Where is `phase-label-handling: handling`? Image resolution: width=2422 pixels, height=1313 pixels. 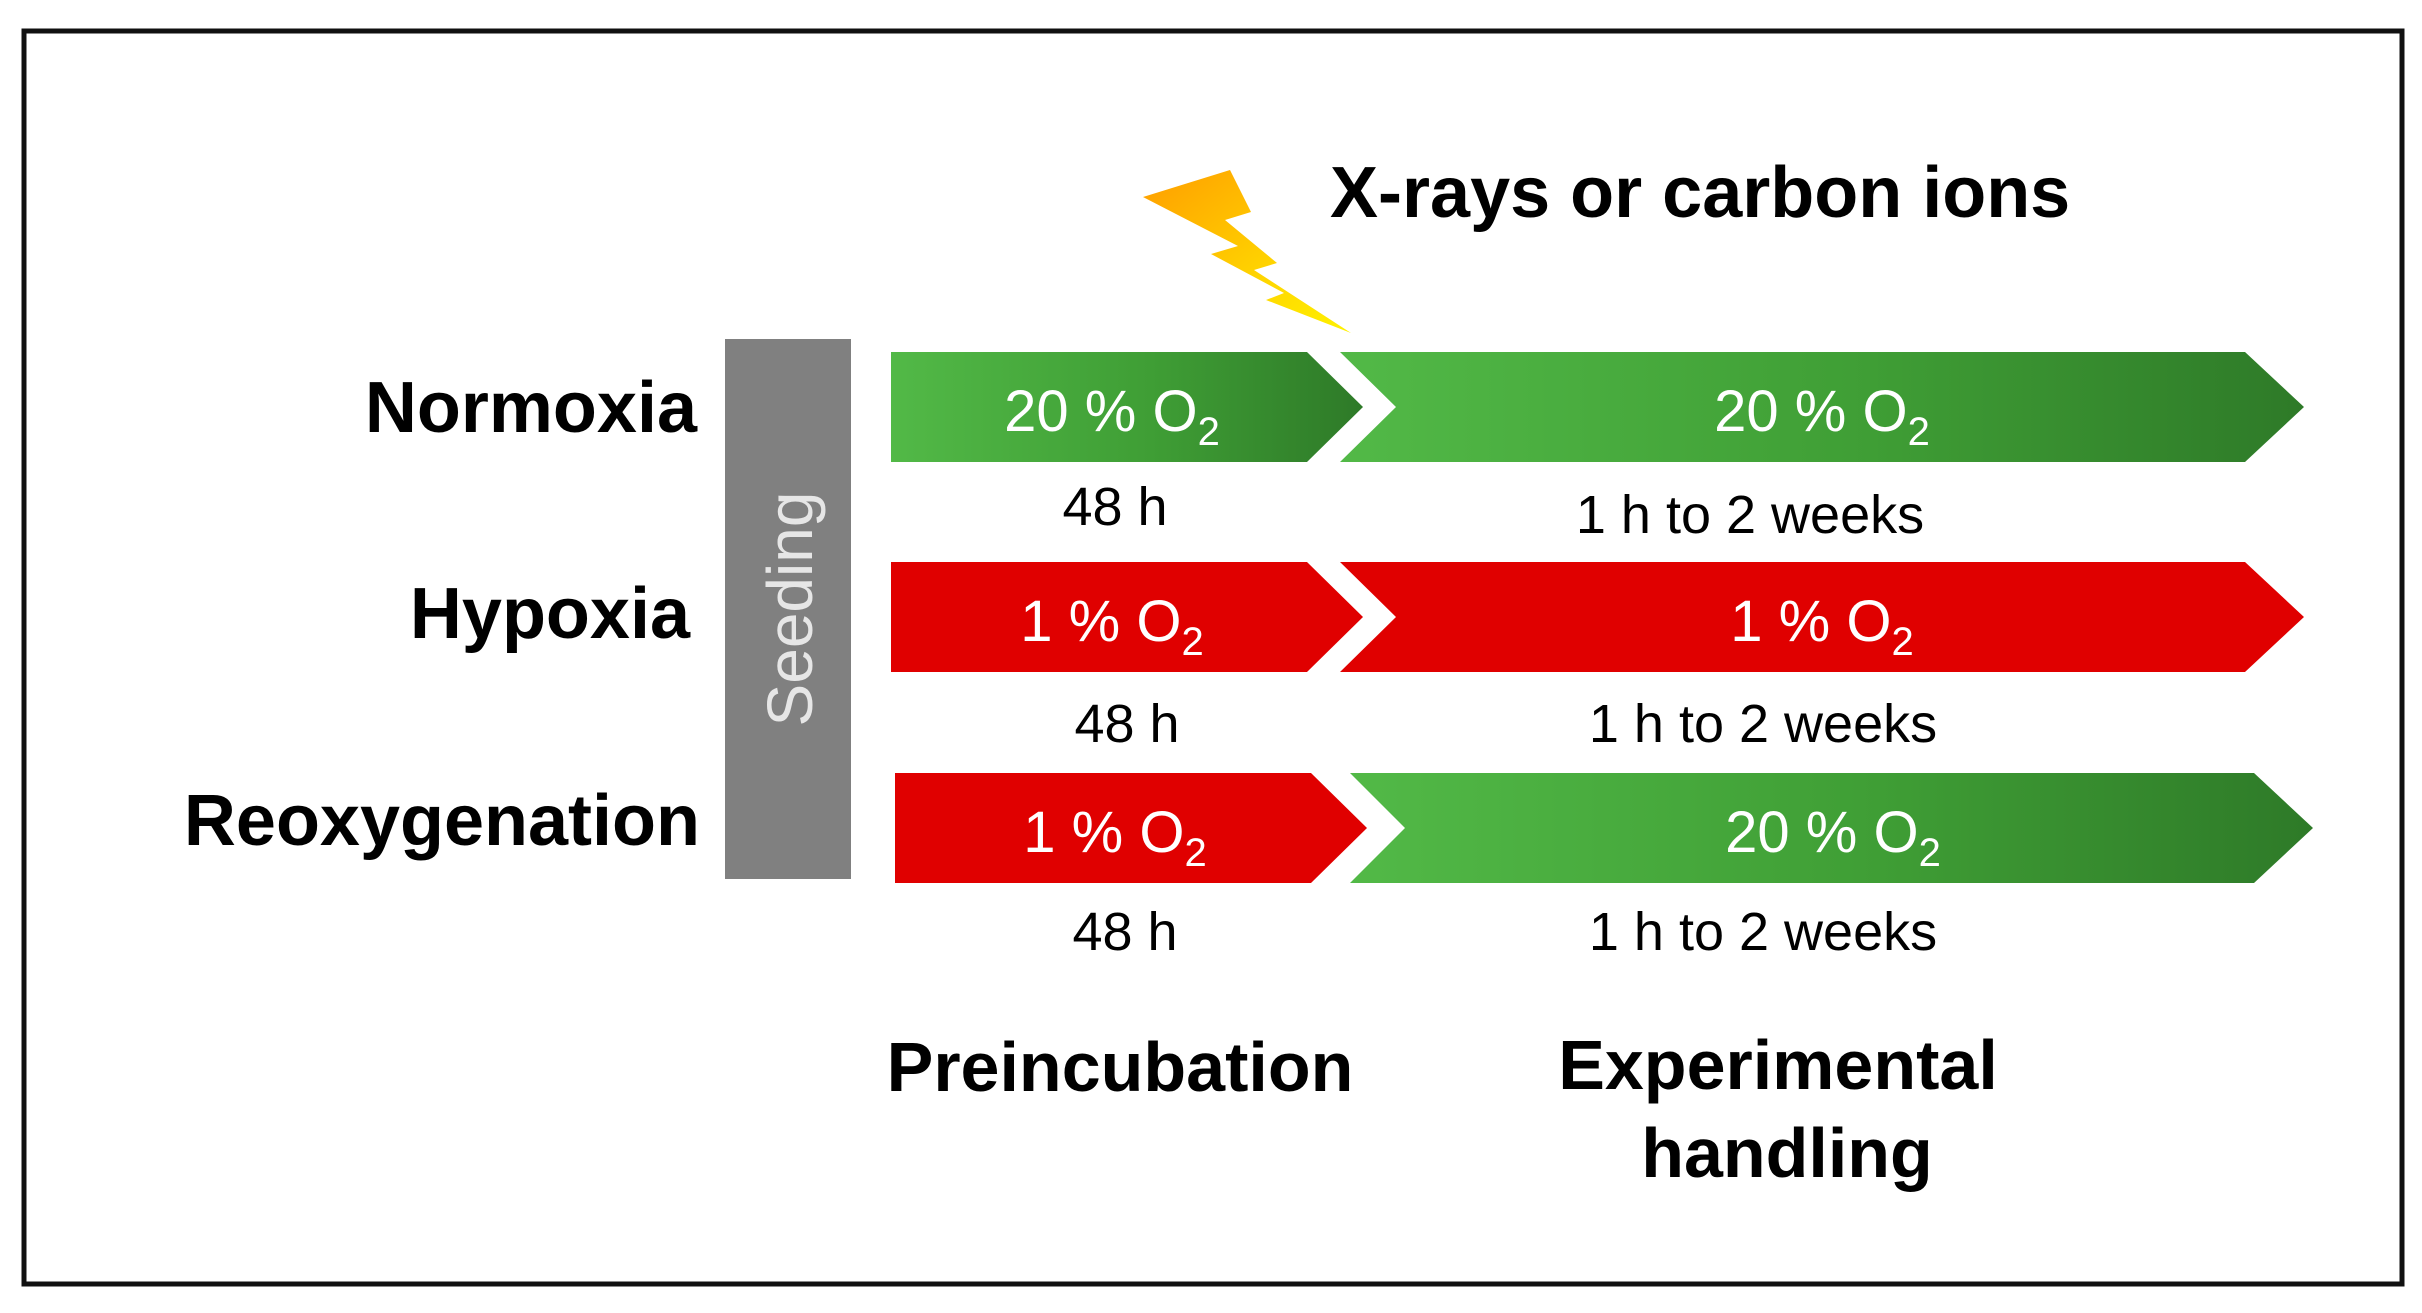
phase-label-handling: handling is located at coordinates (1787, 1153).